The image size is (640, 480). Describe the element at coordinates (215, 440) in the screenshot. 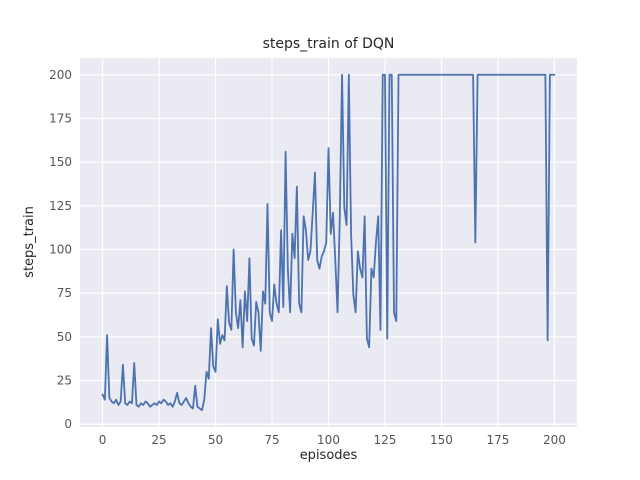

I see `x-tick-label: 50` at that location.